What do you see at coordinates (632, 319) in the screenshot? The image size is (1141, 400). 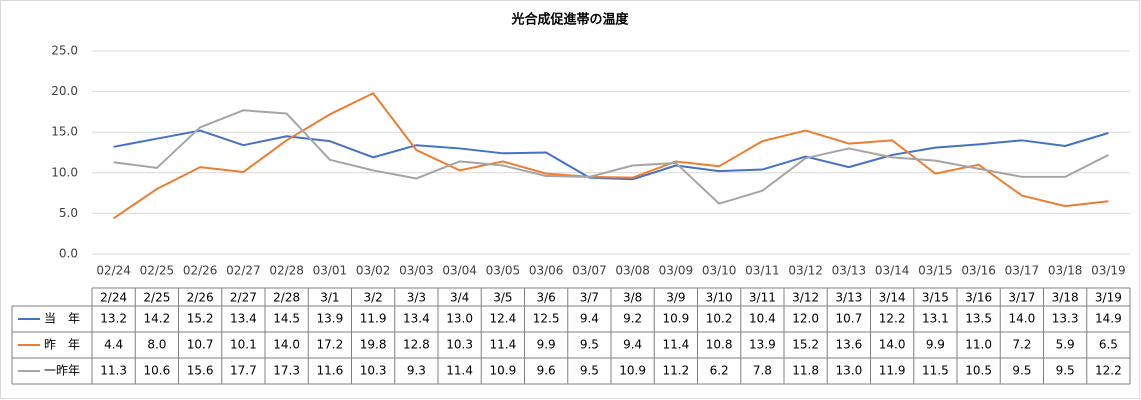 I see `table-value: 9.2` at bounding box center [632, 319].